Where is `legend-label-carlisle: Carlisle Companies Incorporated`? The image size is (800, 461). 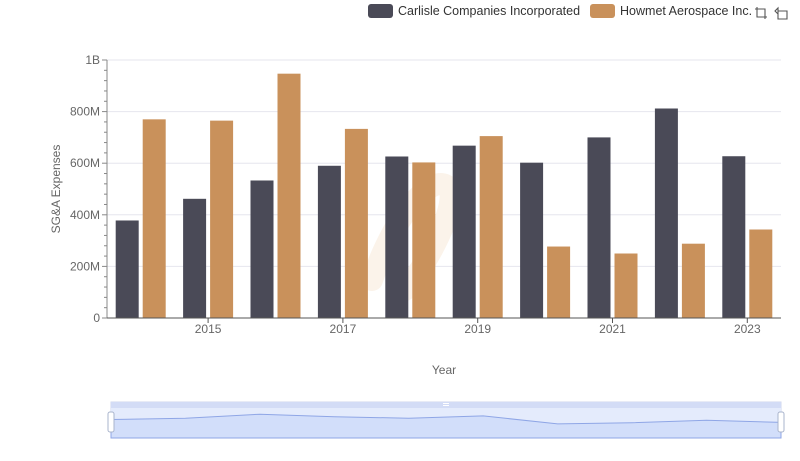
legend-label-carlisle: Carlisle Companies Incorporated is located at coordinates (489, 11).